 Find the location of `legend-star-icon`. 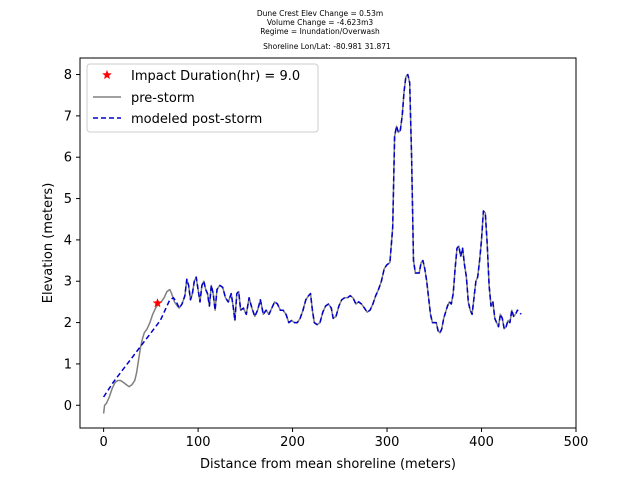

legend-star-icon is located at coordinates (107, 74).